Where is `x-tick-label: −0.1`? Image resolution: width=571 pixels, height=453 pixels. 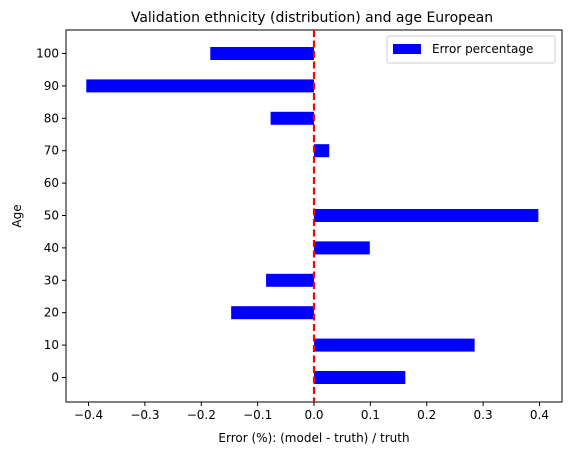
x-tick-label: −0.1 is located at coordinates (257, 415).